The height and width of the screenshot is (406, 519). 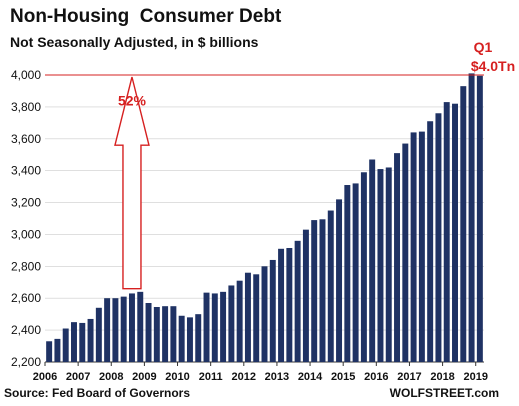 What do you see at coordinates (26, 234) in the screenshot?
I see `y-tick-label: 3,000` at bounding box center [26, 234].